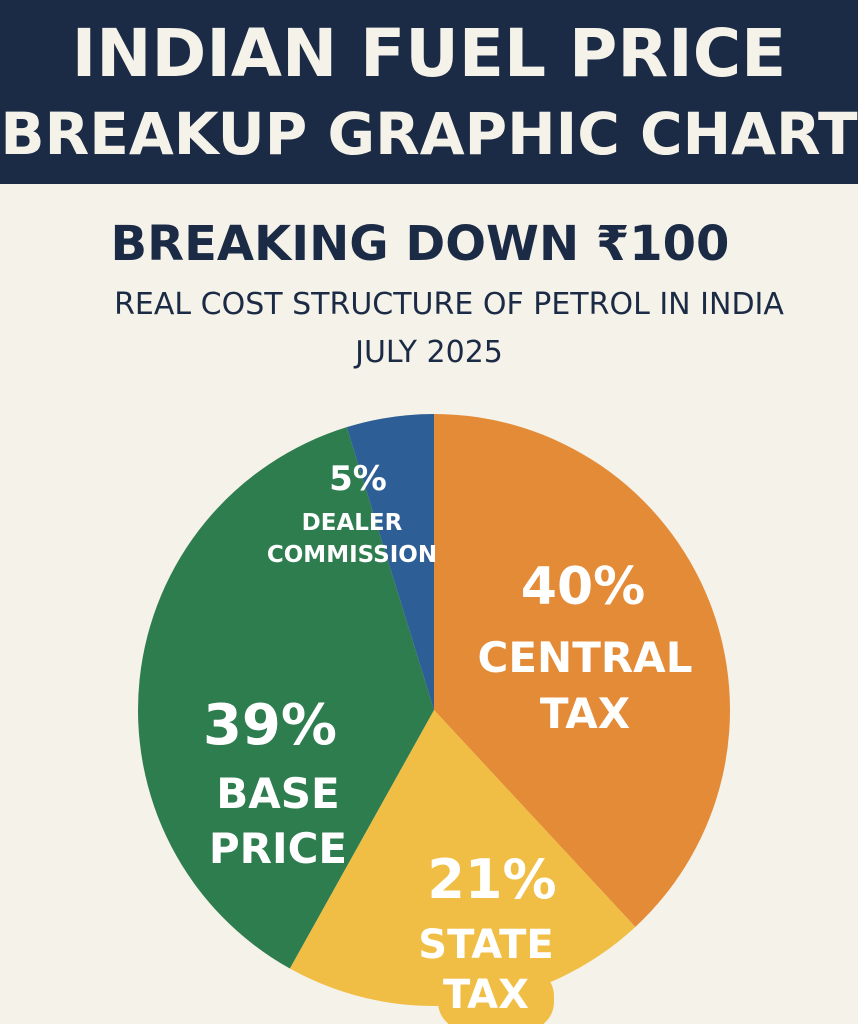 The image size is (858, 1024). I want to click on page-title-line-2: BREAKUP GRAPHIC CHART, so click(429, 134).